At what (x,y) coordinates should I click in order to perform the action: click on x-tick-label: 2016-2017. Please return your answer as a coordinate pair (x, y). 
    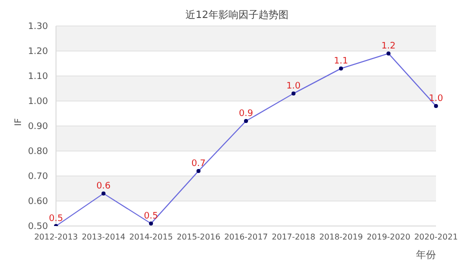
    Looking at the image, I should click on (246, 237).